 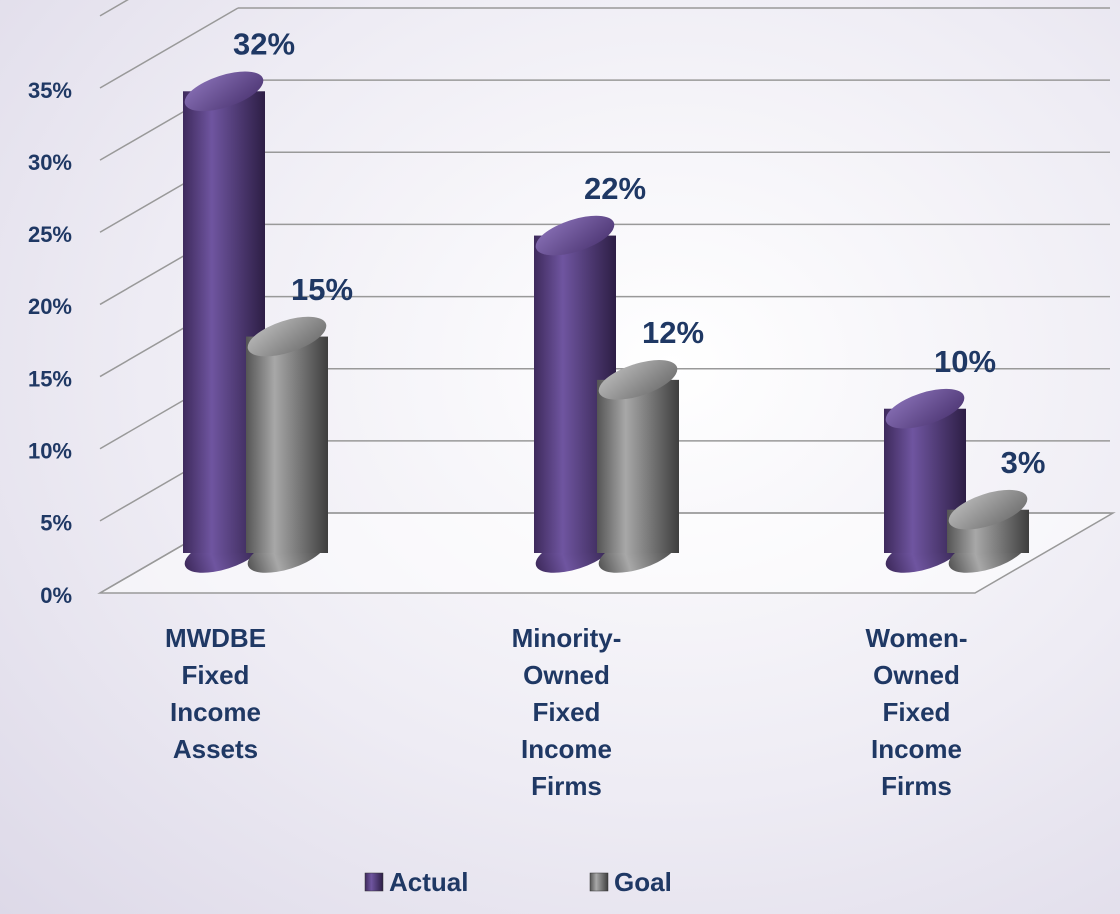 I want to click on x-tick-label: Women-Owned Fixed Income Firms, so click(x=916, y=712).